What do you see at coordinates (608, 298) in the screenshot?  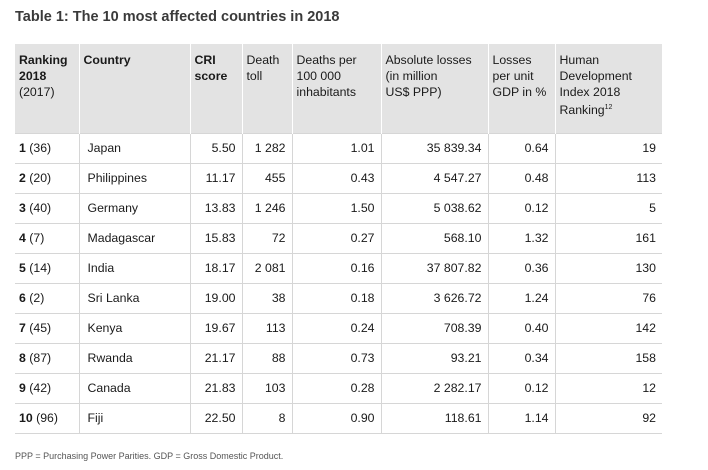 I see `hdi-ranking-cell: 76` at bounding box center [608, 298].